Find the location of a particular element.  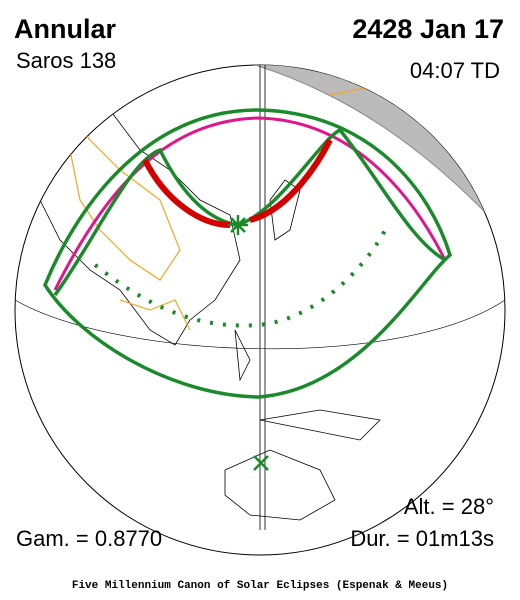

time: 04:07 TD is located at coordinates (455, 70).